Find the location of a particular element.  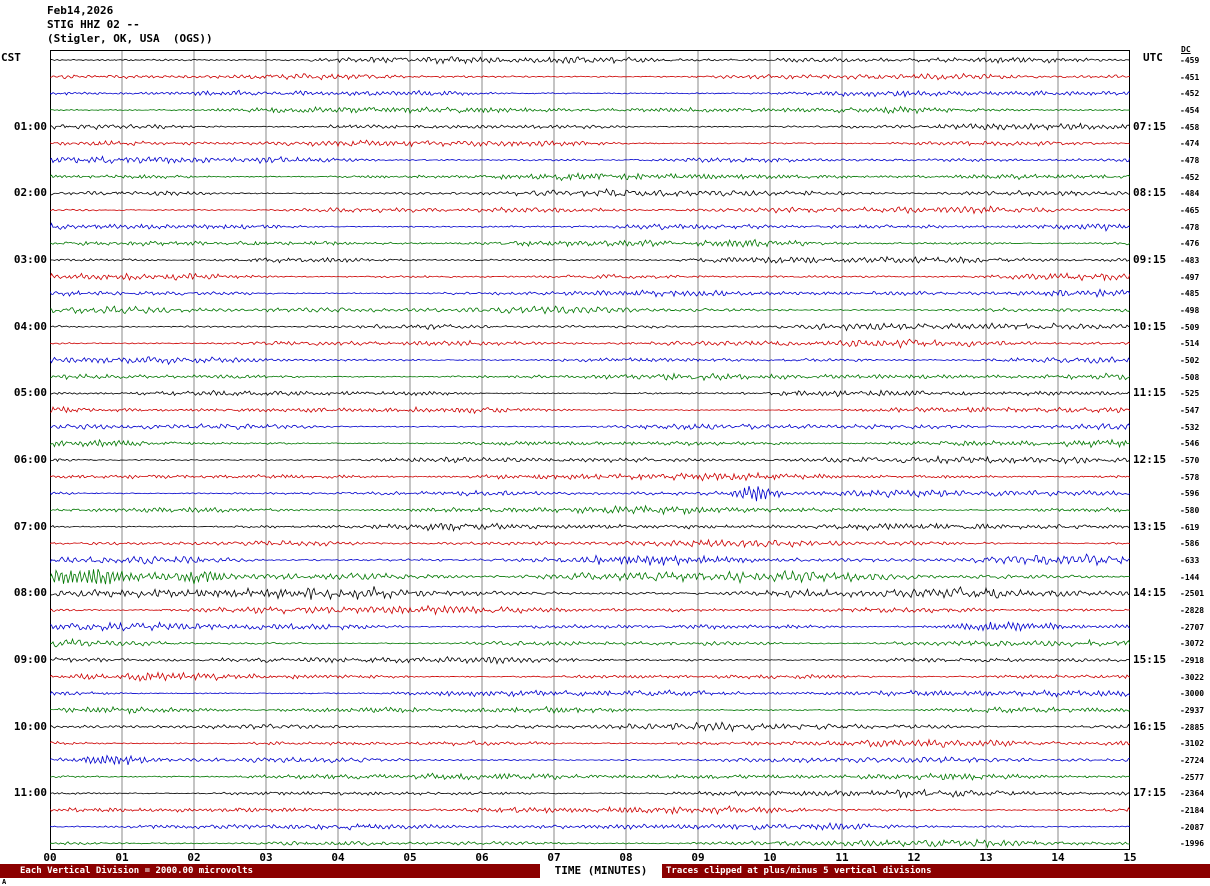

dc-offset-value: -570 is located at coordinates (1190, 460).